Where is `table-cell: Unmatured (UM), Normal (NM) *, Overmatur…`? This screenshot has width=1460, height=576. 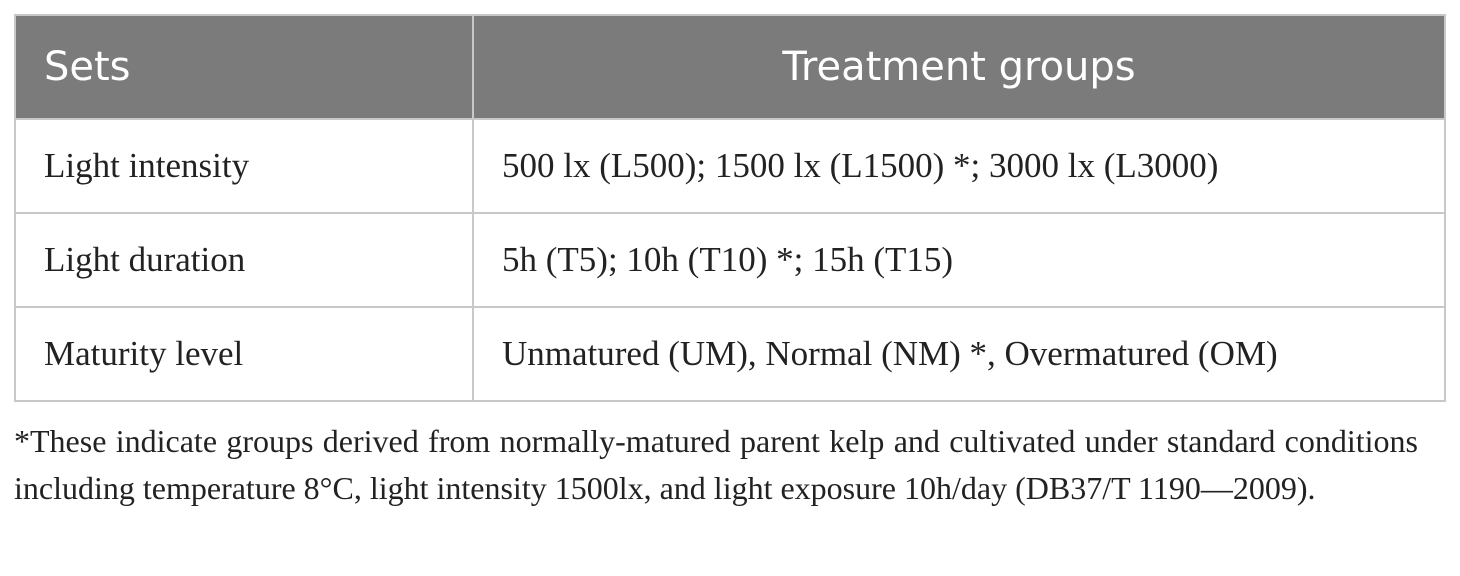
table-cell: Unmatured (UM), Normal (NM) *, Overmatur… is located at coordinates (959, 354).